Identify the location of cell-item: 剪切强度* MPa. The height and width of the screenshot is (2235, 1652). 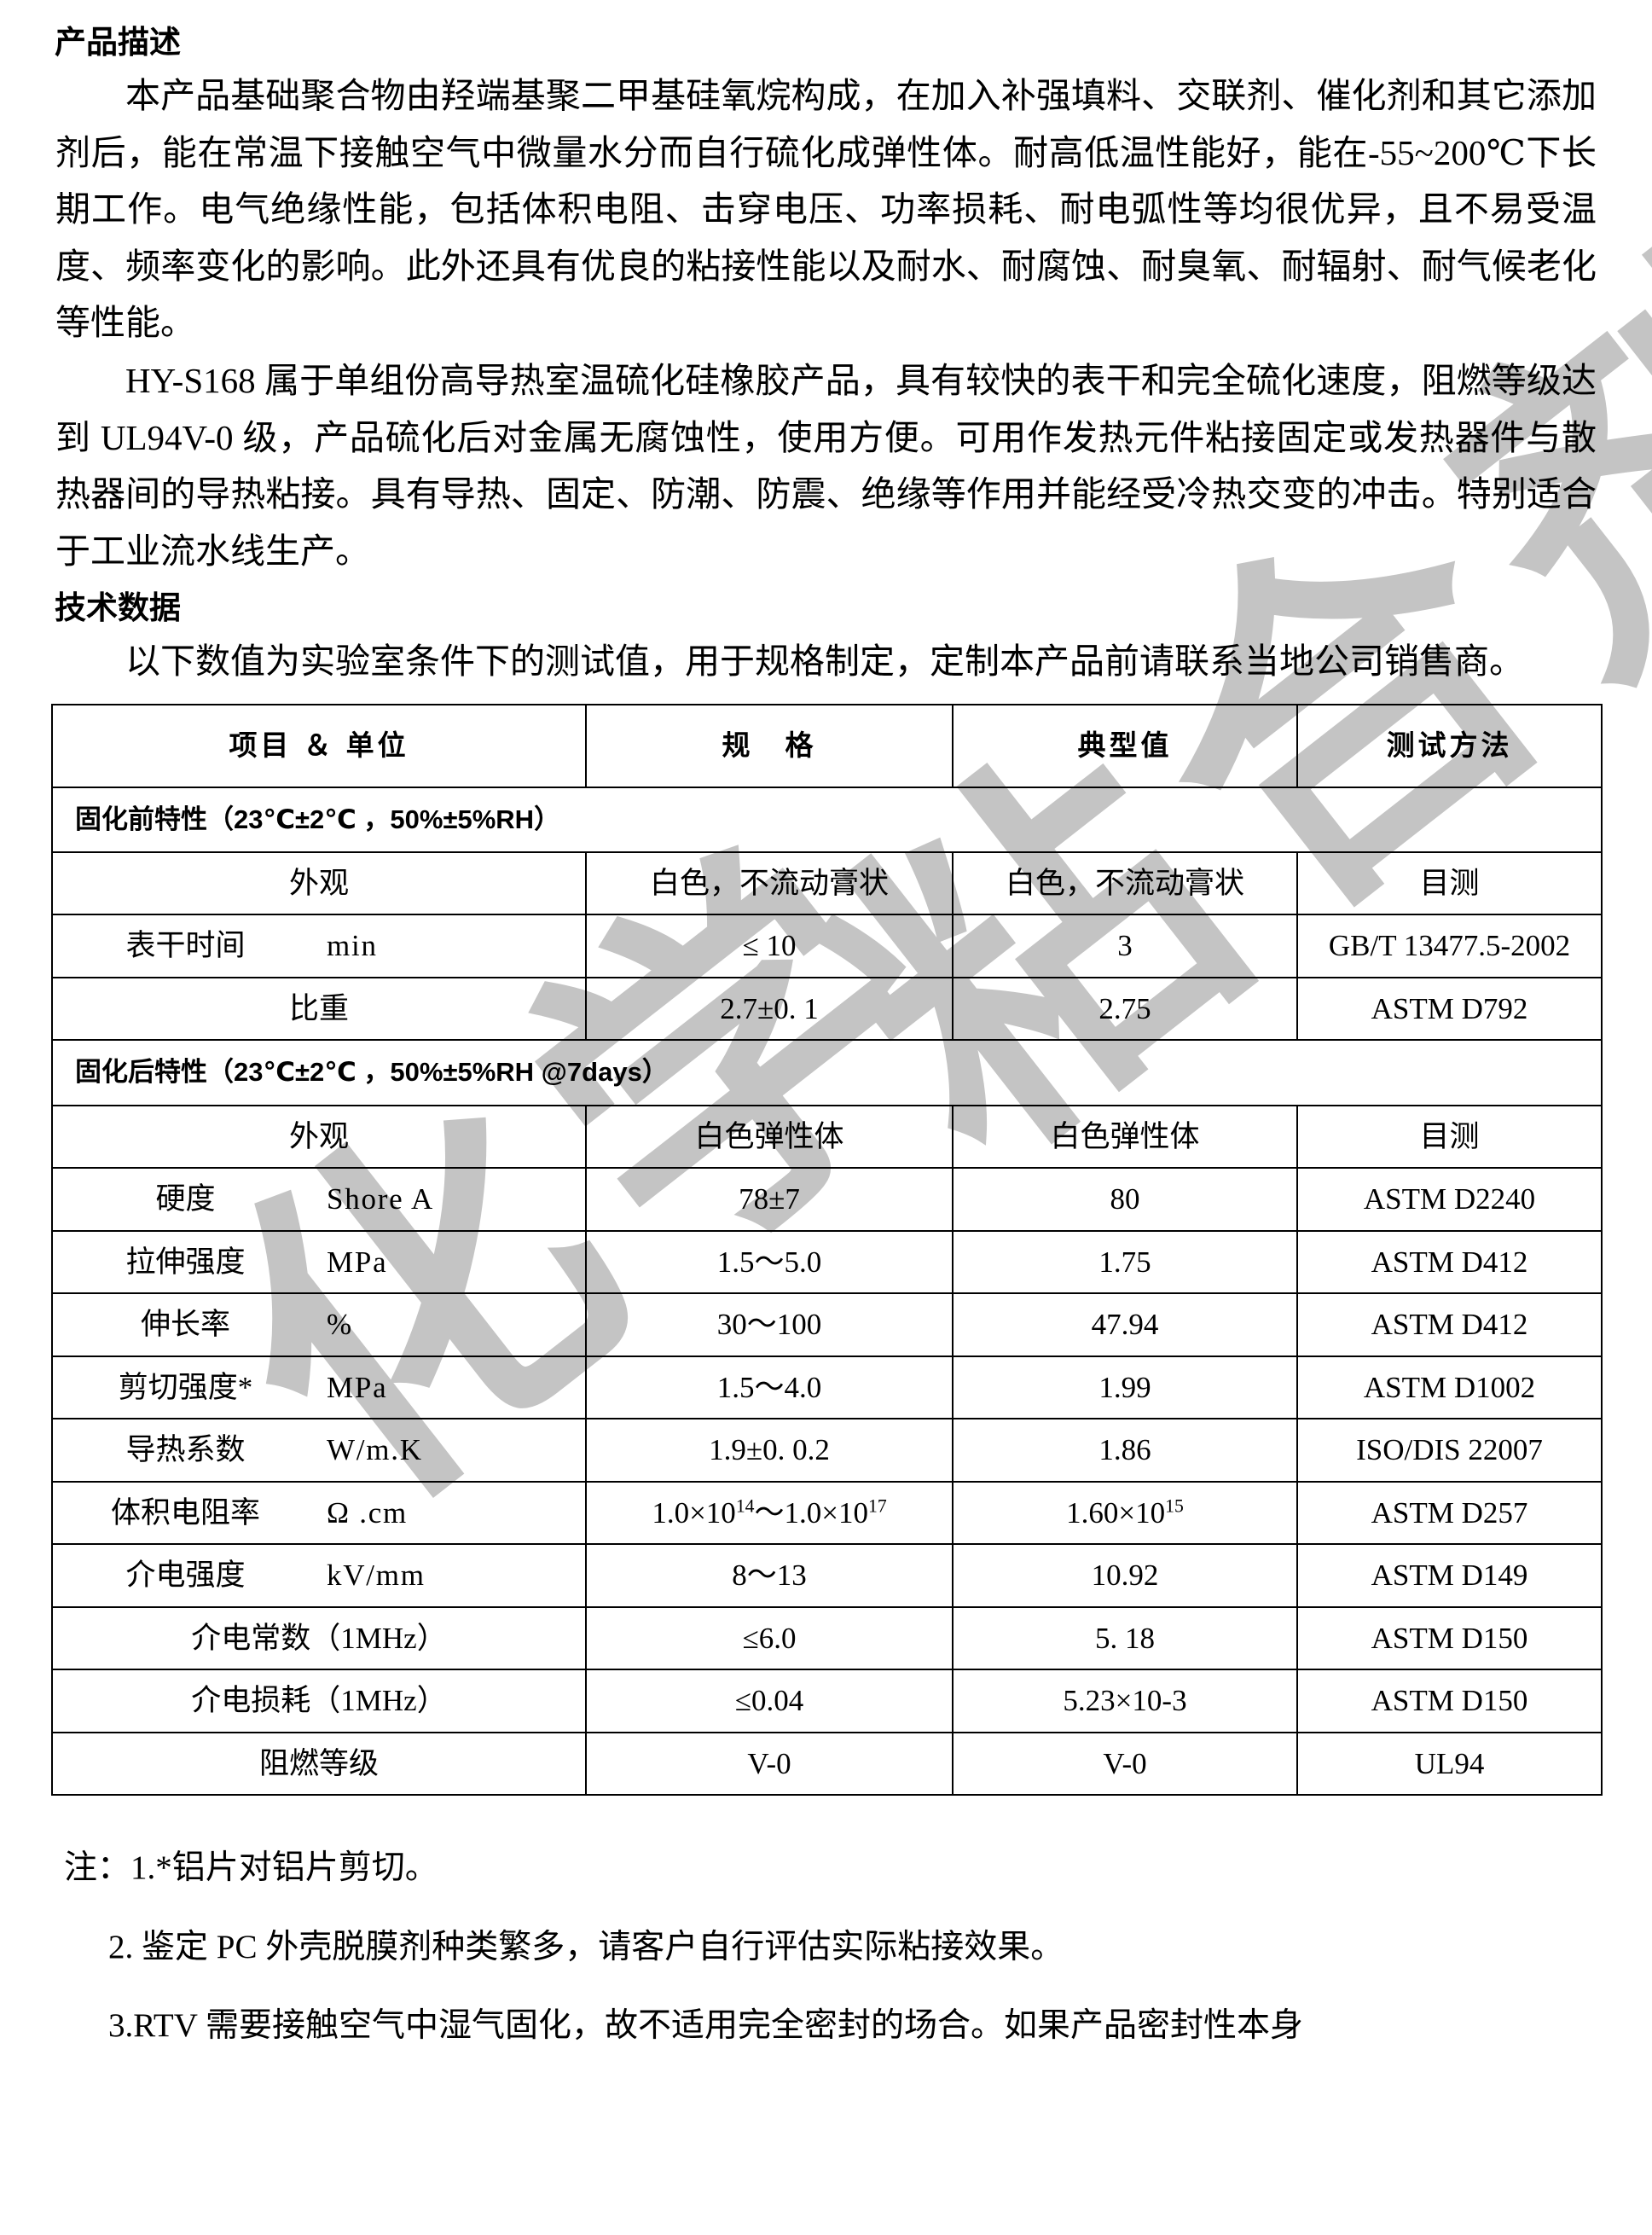
(319, 1387).